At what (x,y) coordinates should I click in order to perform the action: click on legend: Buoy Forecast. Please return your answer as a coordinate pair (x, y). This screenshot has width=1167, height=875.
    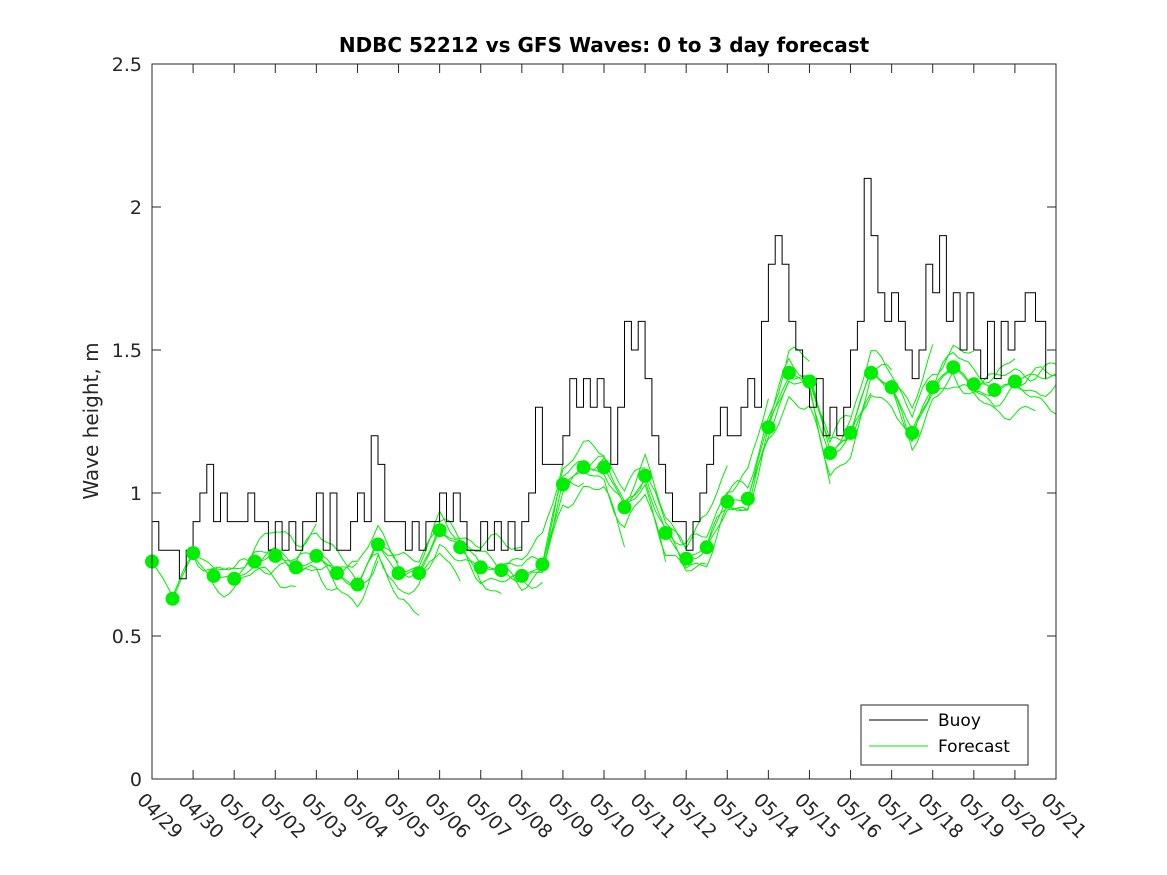
    Looking at the image, I should click on (944, 735).